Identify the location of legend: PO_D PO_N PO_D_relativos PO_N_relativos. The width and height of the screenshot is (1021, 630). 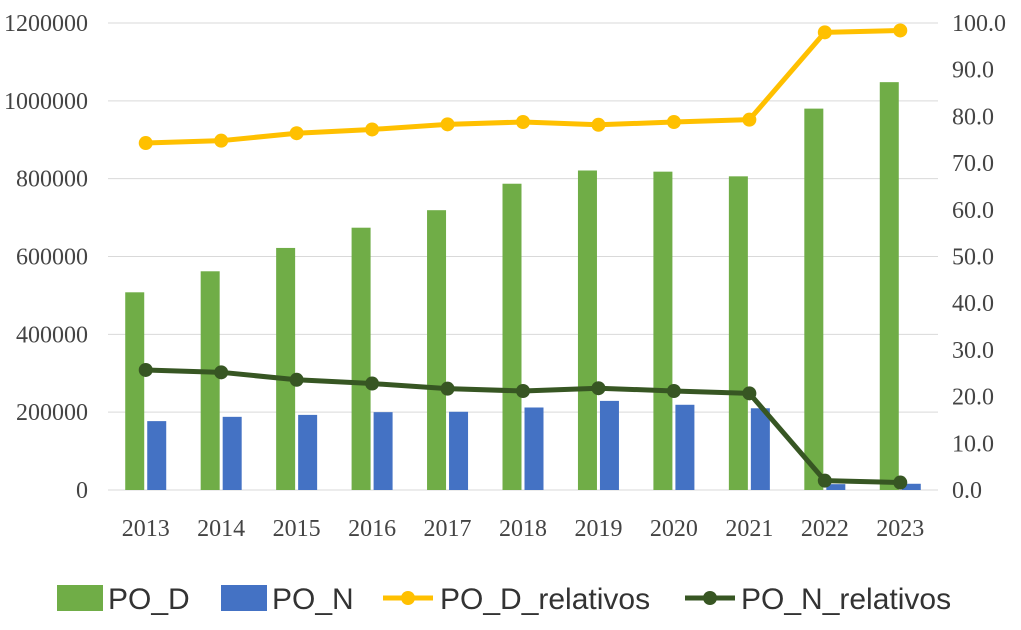
(504, 599).